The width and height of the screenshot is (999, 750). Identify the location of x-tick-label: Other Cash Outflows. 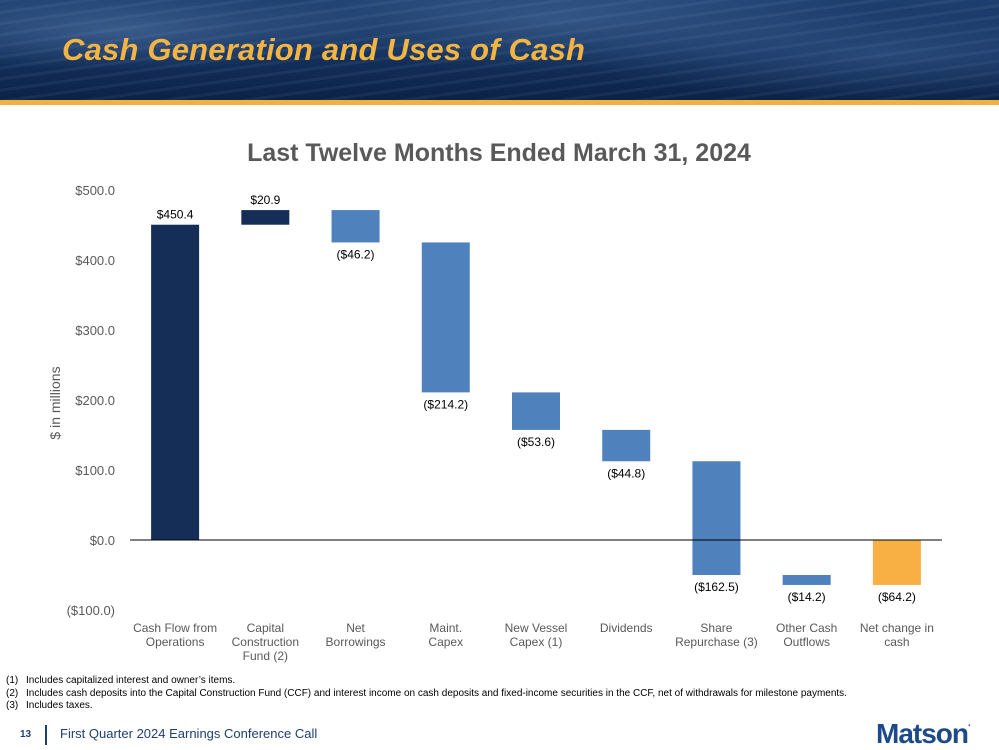
(806, 635).